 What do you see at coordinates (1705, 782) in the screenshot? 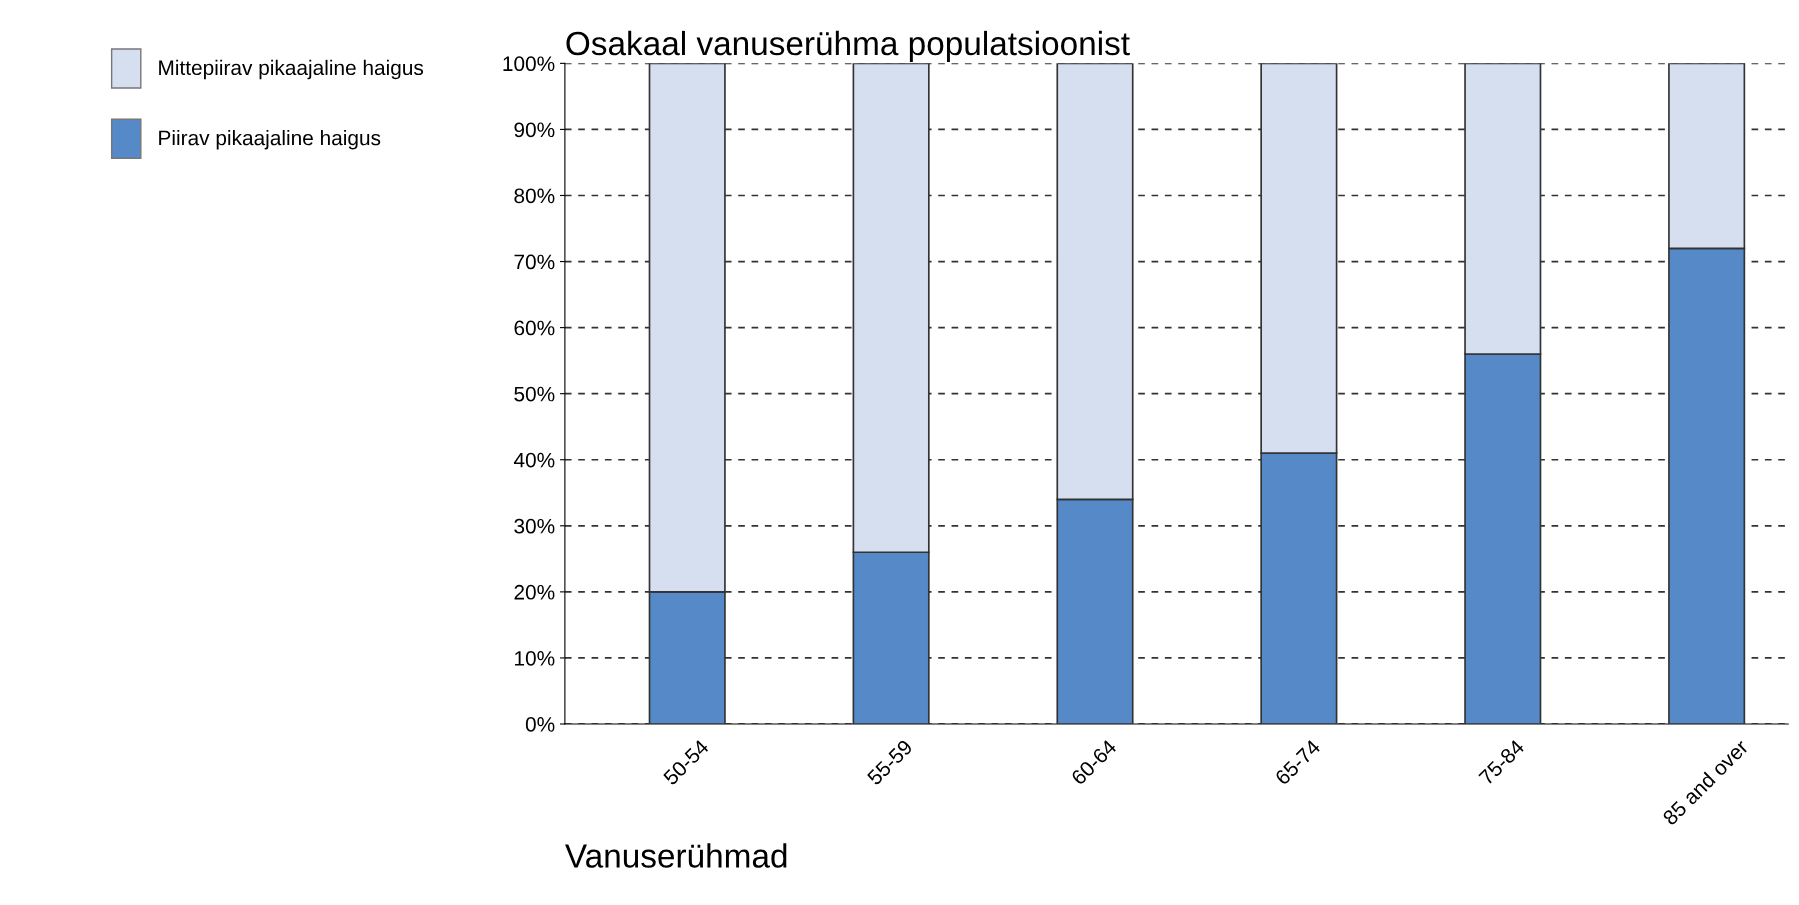
I see `x-tick-label: 85 and over` at bounding box center [1705, 782].